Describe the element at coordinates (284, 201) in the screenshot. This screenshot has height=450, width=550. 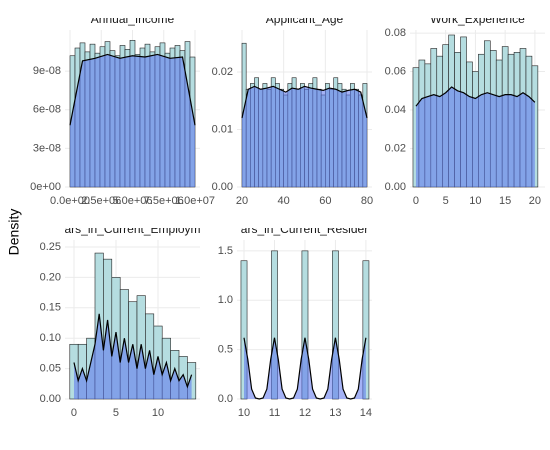
I see `x-tick-label: 40` at that location.